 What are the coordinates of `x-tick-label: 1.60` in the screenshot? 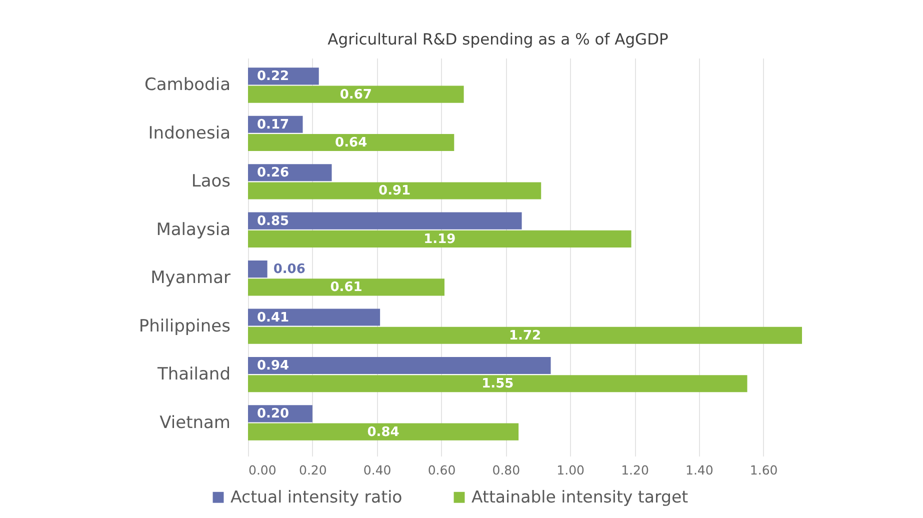 It's located at (764, 470).